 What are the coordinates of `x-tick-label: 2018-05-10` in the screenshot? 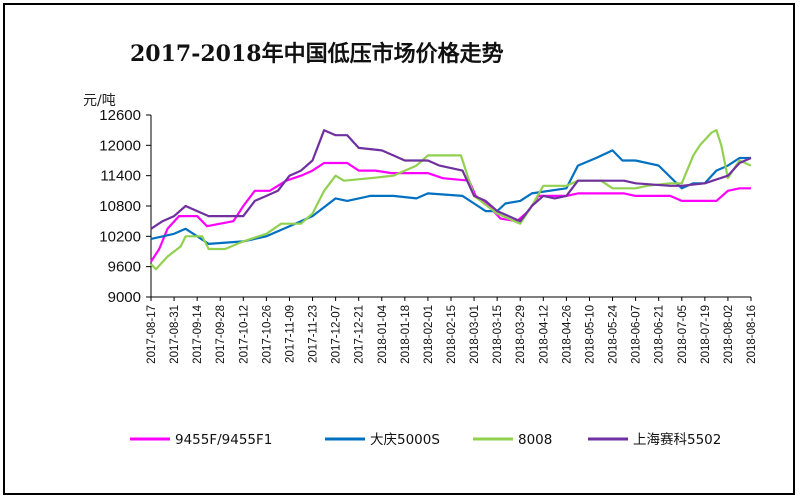 It's located at (590, 334).